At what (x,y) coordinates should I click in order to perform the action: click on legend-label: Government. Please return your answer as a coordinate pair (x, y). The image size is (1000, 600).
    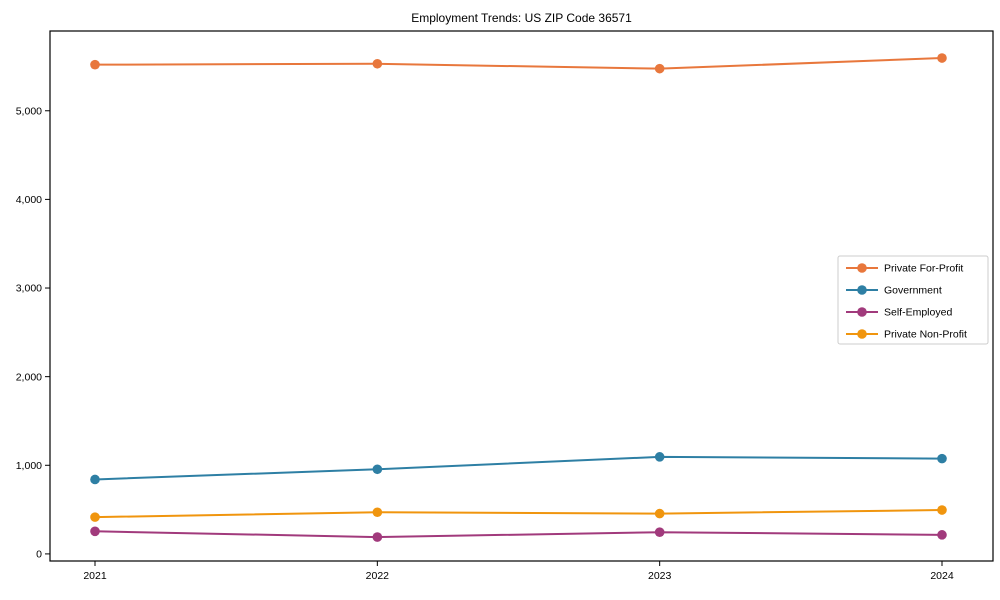
    Looking at the image, I should click on (913, 291).